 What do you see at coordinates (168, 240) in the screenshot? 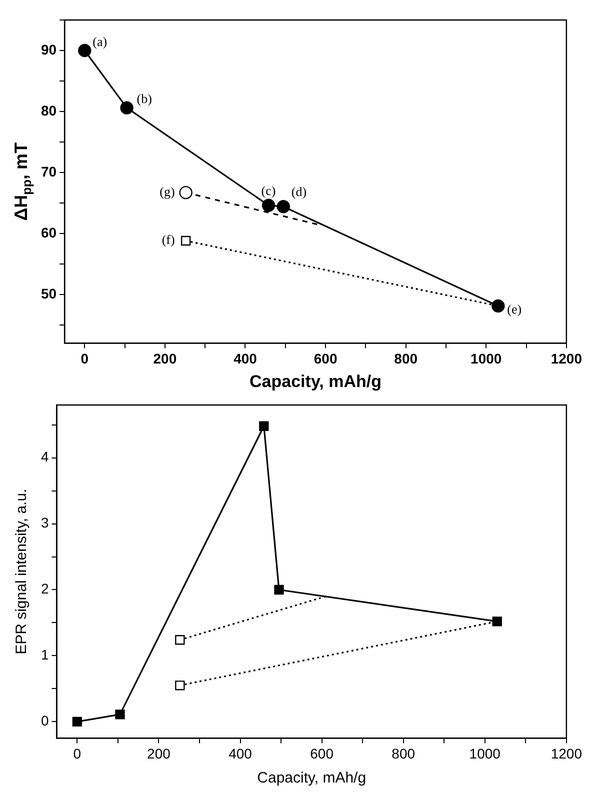
I see `annotation: (f)` at bounding box center [168, 240].